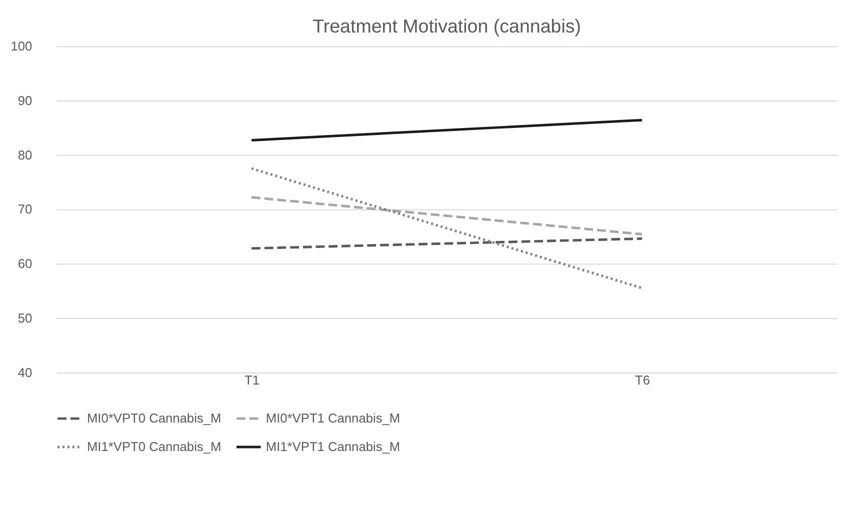 The width and height of the screenshot is (857, 506). What do you see at coordinates (25, 154) in the screenshot?
I see `y-tick-label: 80` at bounding box center [25, 154].